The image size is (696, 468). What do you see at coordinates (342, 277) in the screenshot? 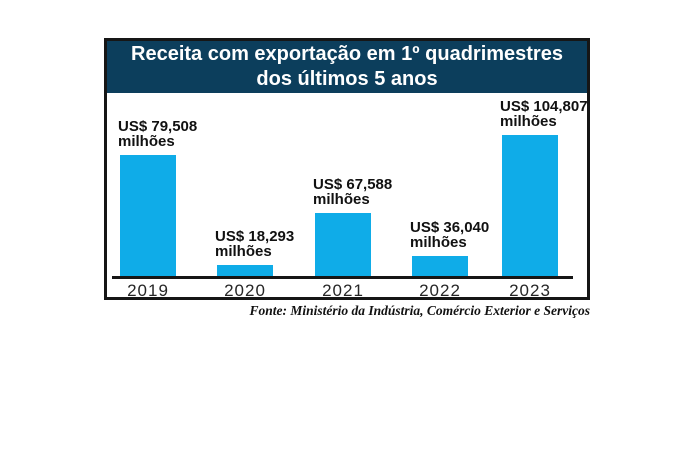
I see `x-axis-line` at bounding box center [342, 277].